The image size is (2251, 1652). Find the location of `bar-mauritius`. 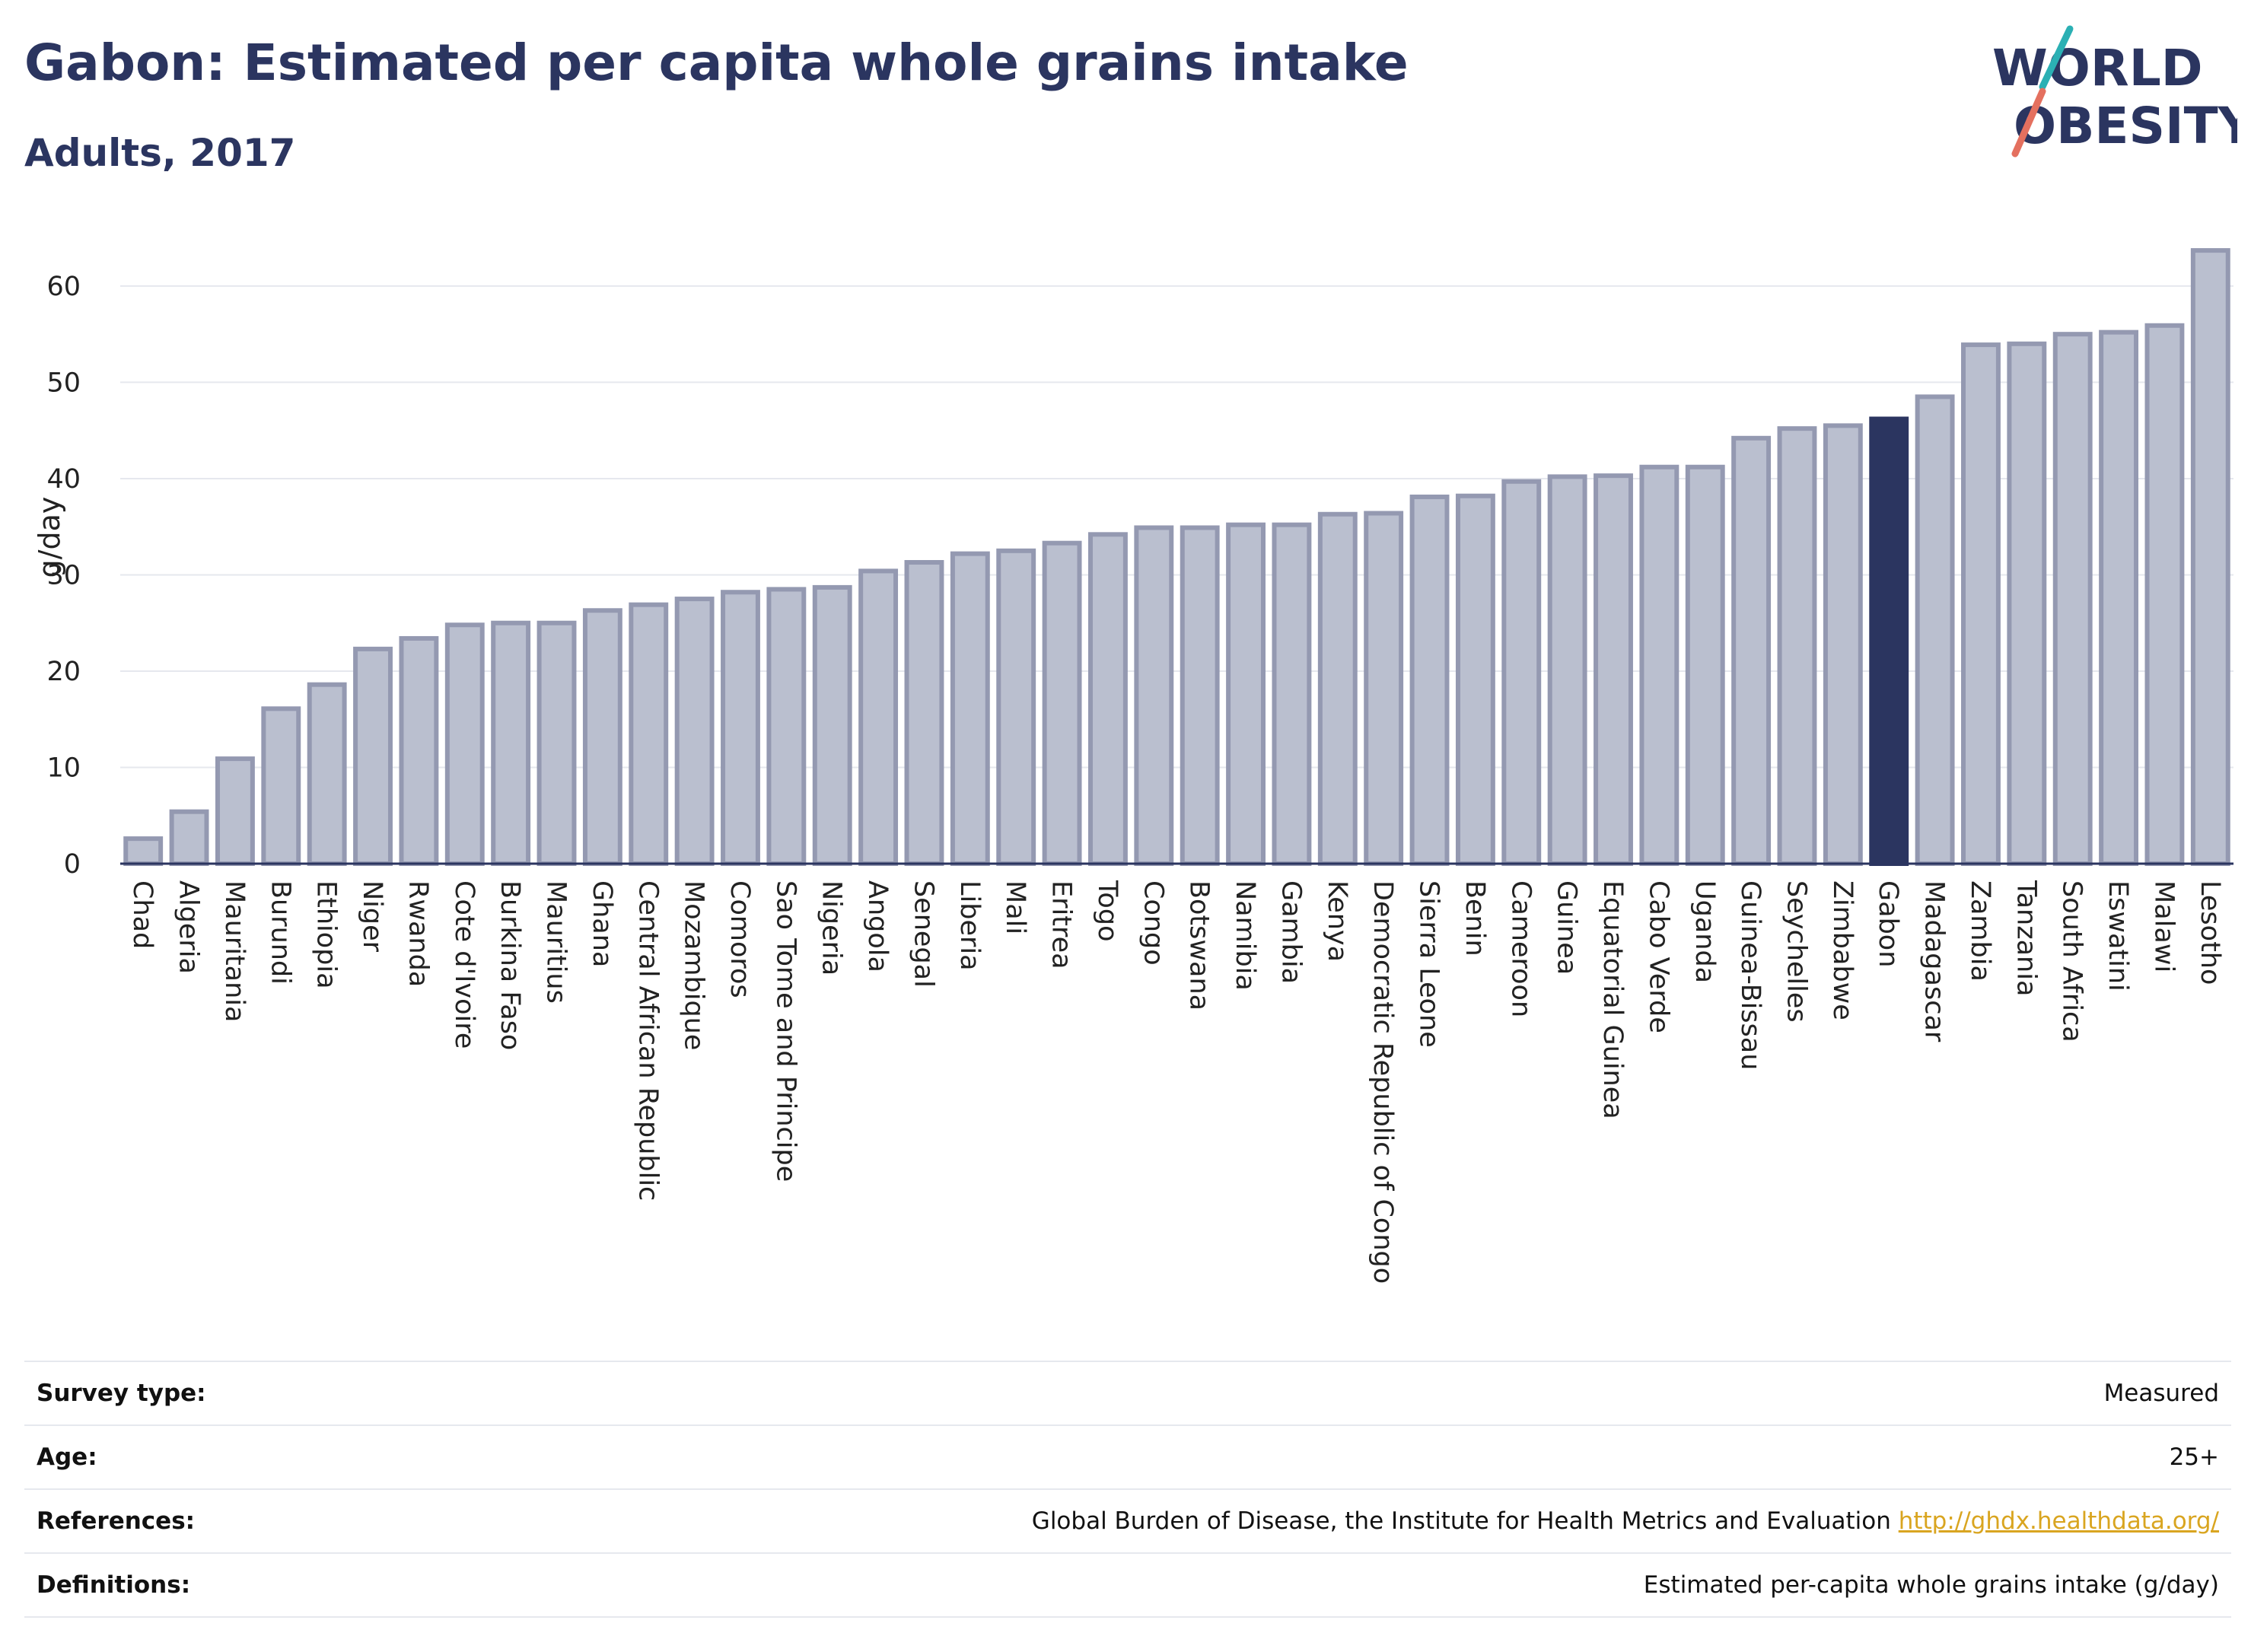

bar-mauritius is located at coordinates (556, 743).